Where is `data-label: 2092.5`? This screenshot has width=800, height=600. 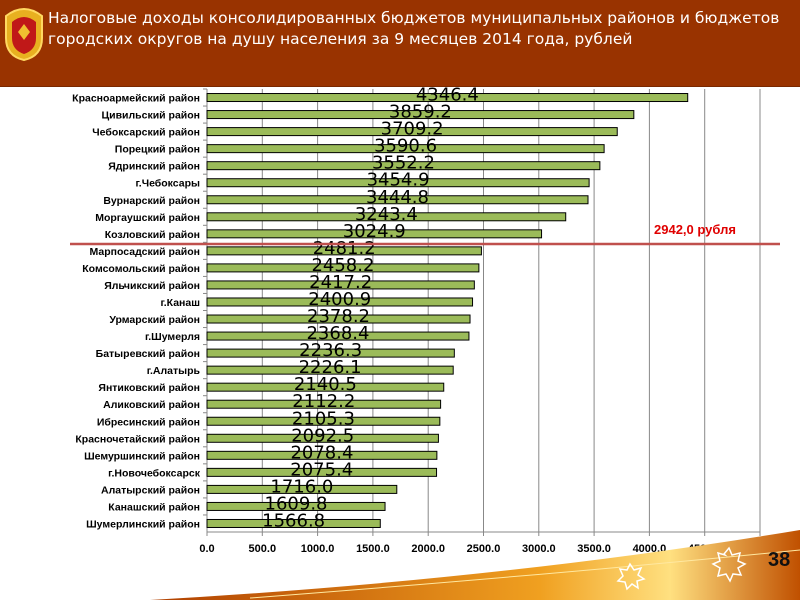 data-label: 2092.5 is located at coordinates (322, 435).